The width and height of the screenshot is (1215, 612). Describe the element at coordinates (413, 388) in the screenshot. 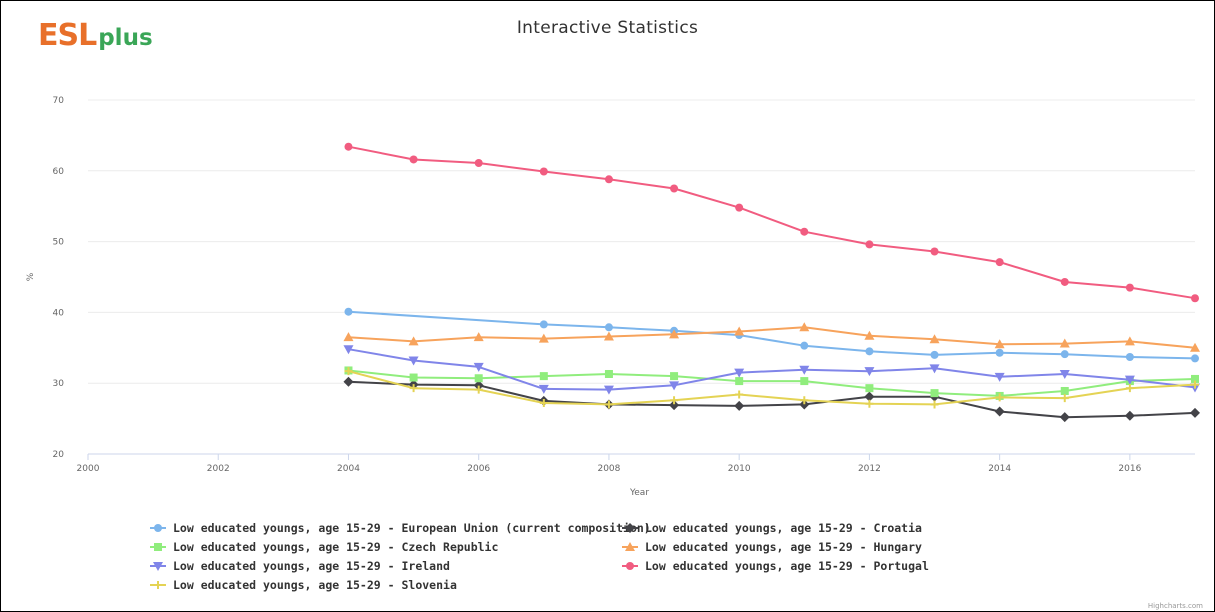

I see `data-point-s7-2005` at that location.